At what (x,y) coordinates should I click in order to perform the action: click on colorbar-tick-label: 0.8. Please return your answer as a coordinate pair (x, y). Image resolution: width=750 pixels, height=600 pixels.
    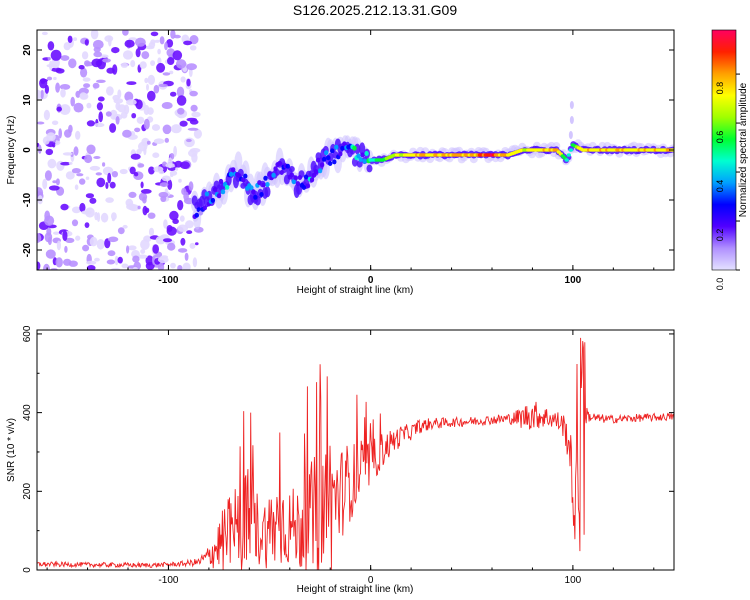
    Looking at the image, I should click on (720, 88).